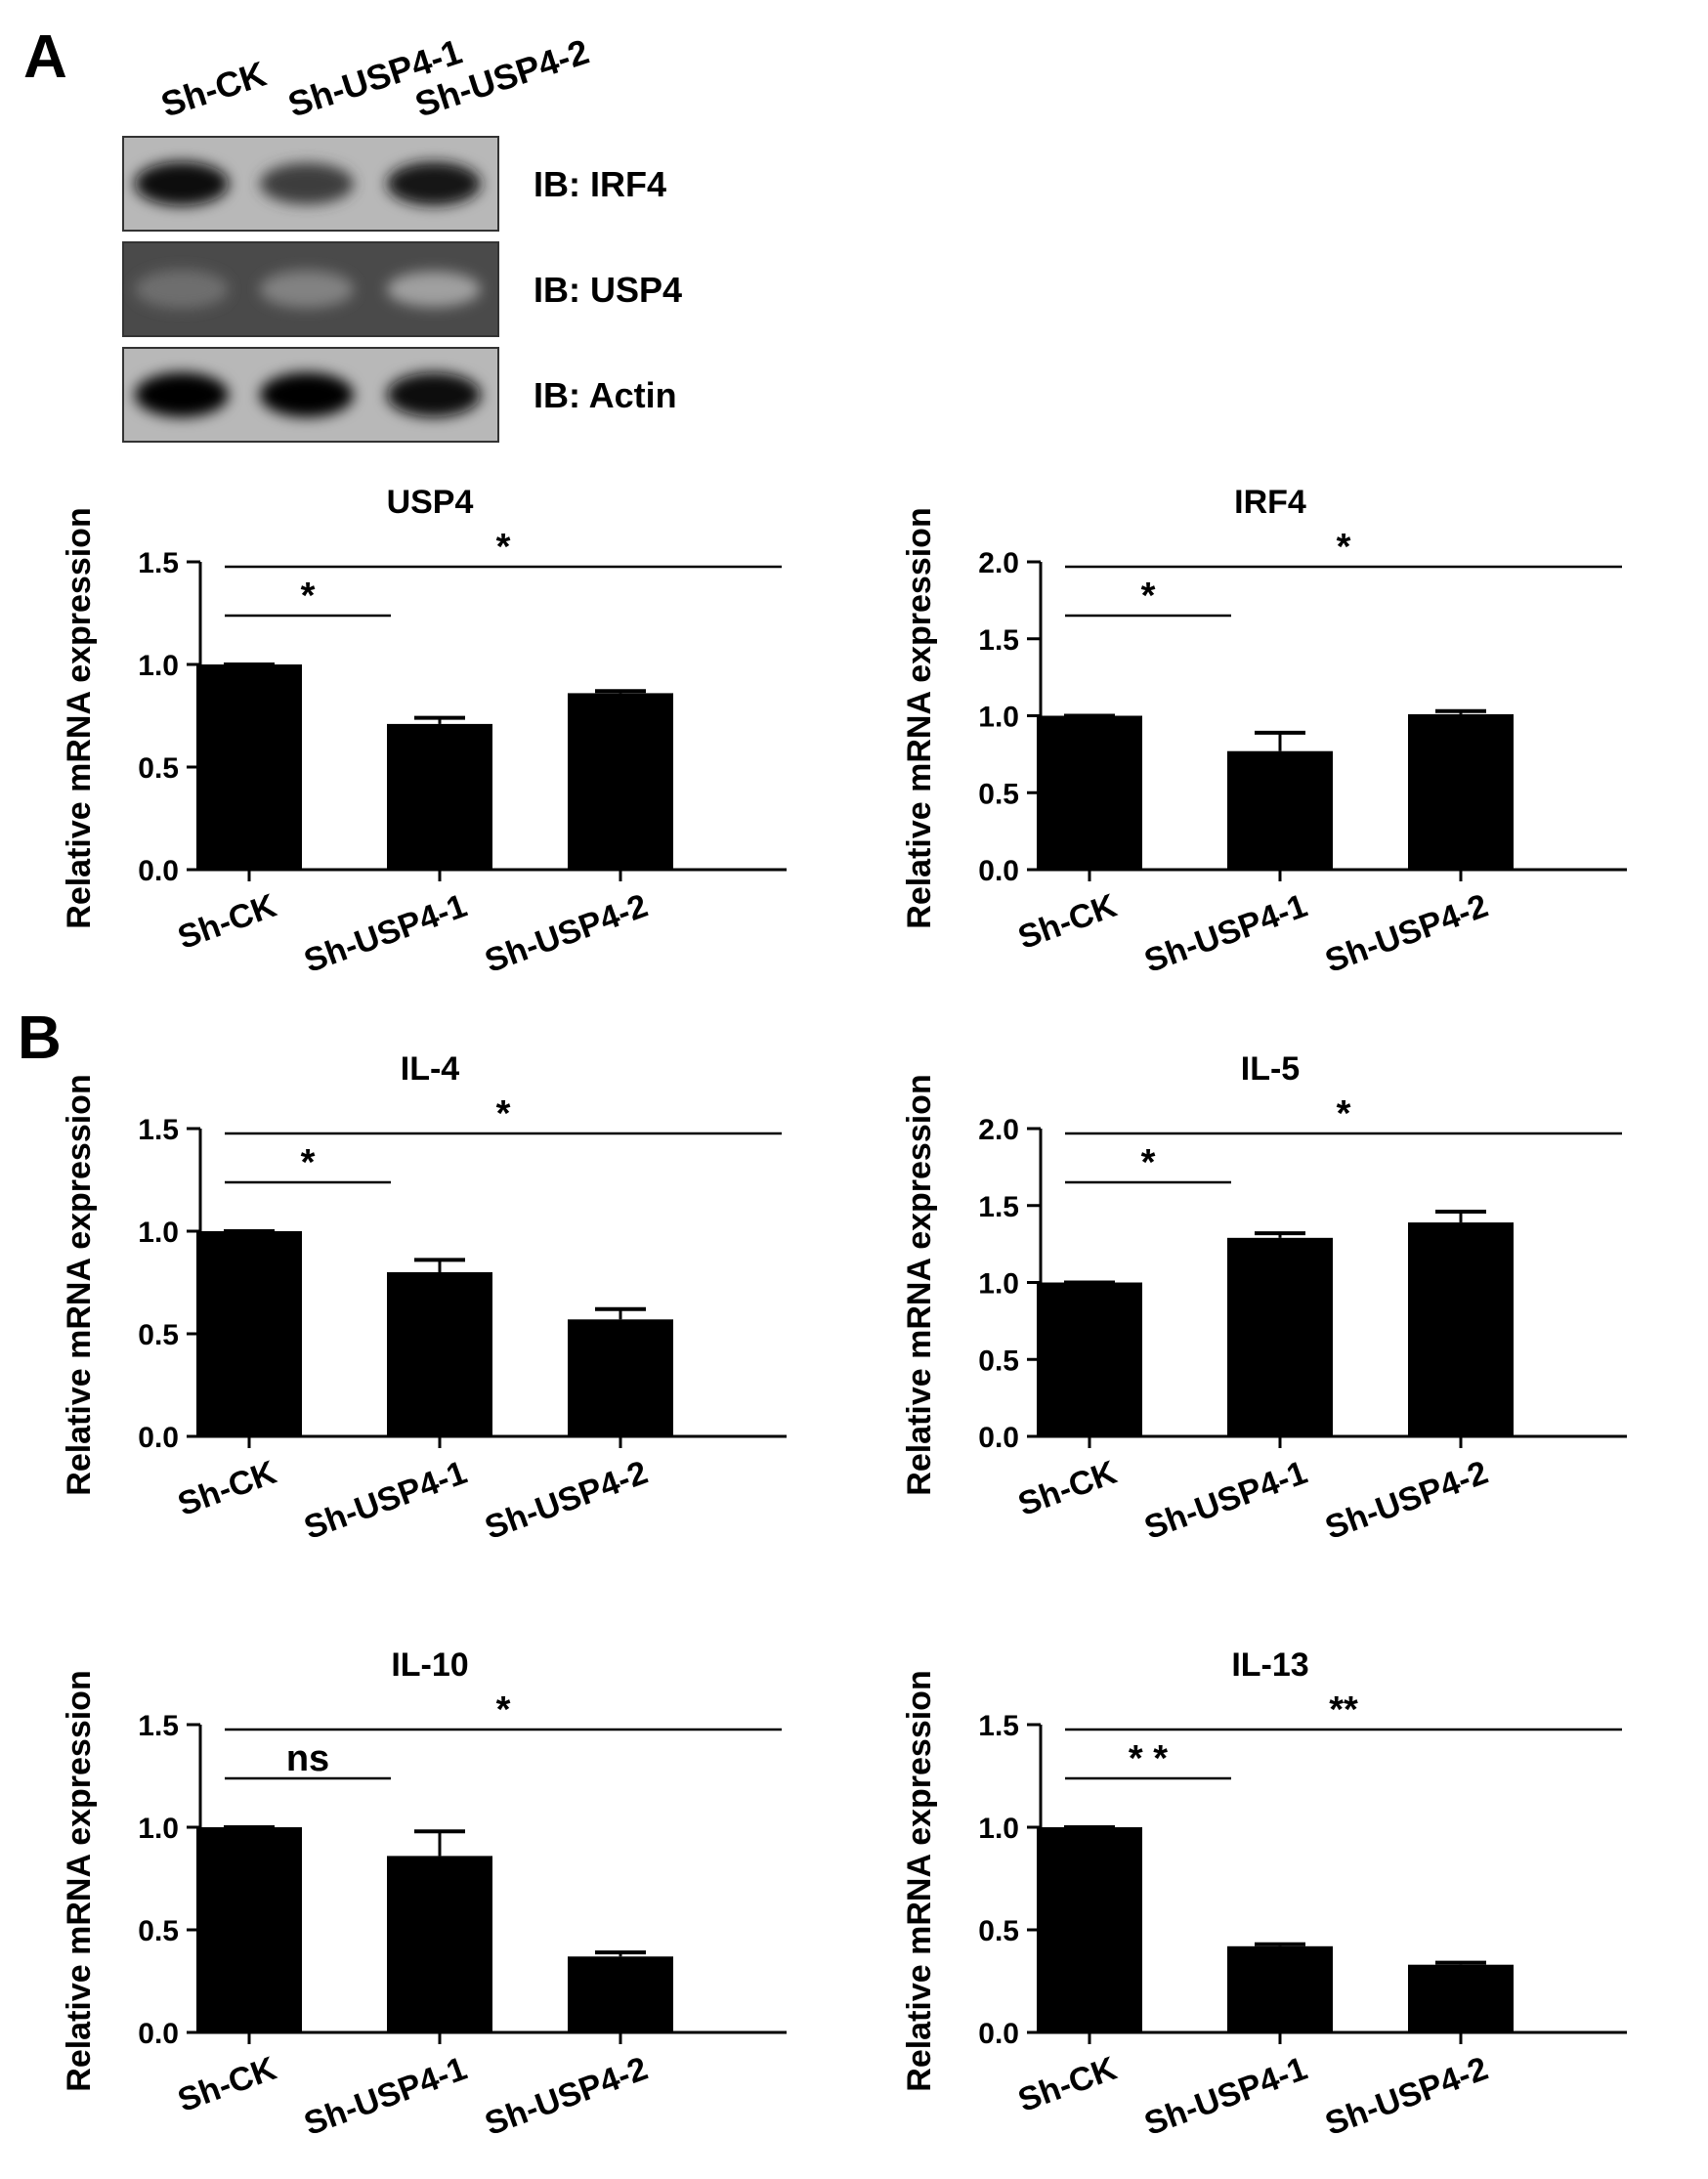 The height and width of the screenshot is (2179, 1708). Describe the element at coordinates (307, 1758) in the screenshot. I see `significance-label: ns` at that location.